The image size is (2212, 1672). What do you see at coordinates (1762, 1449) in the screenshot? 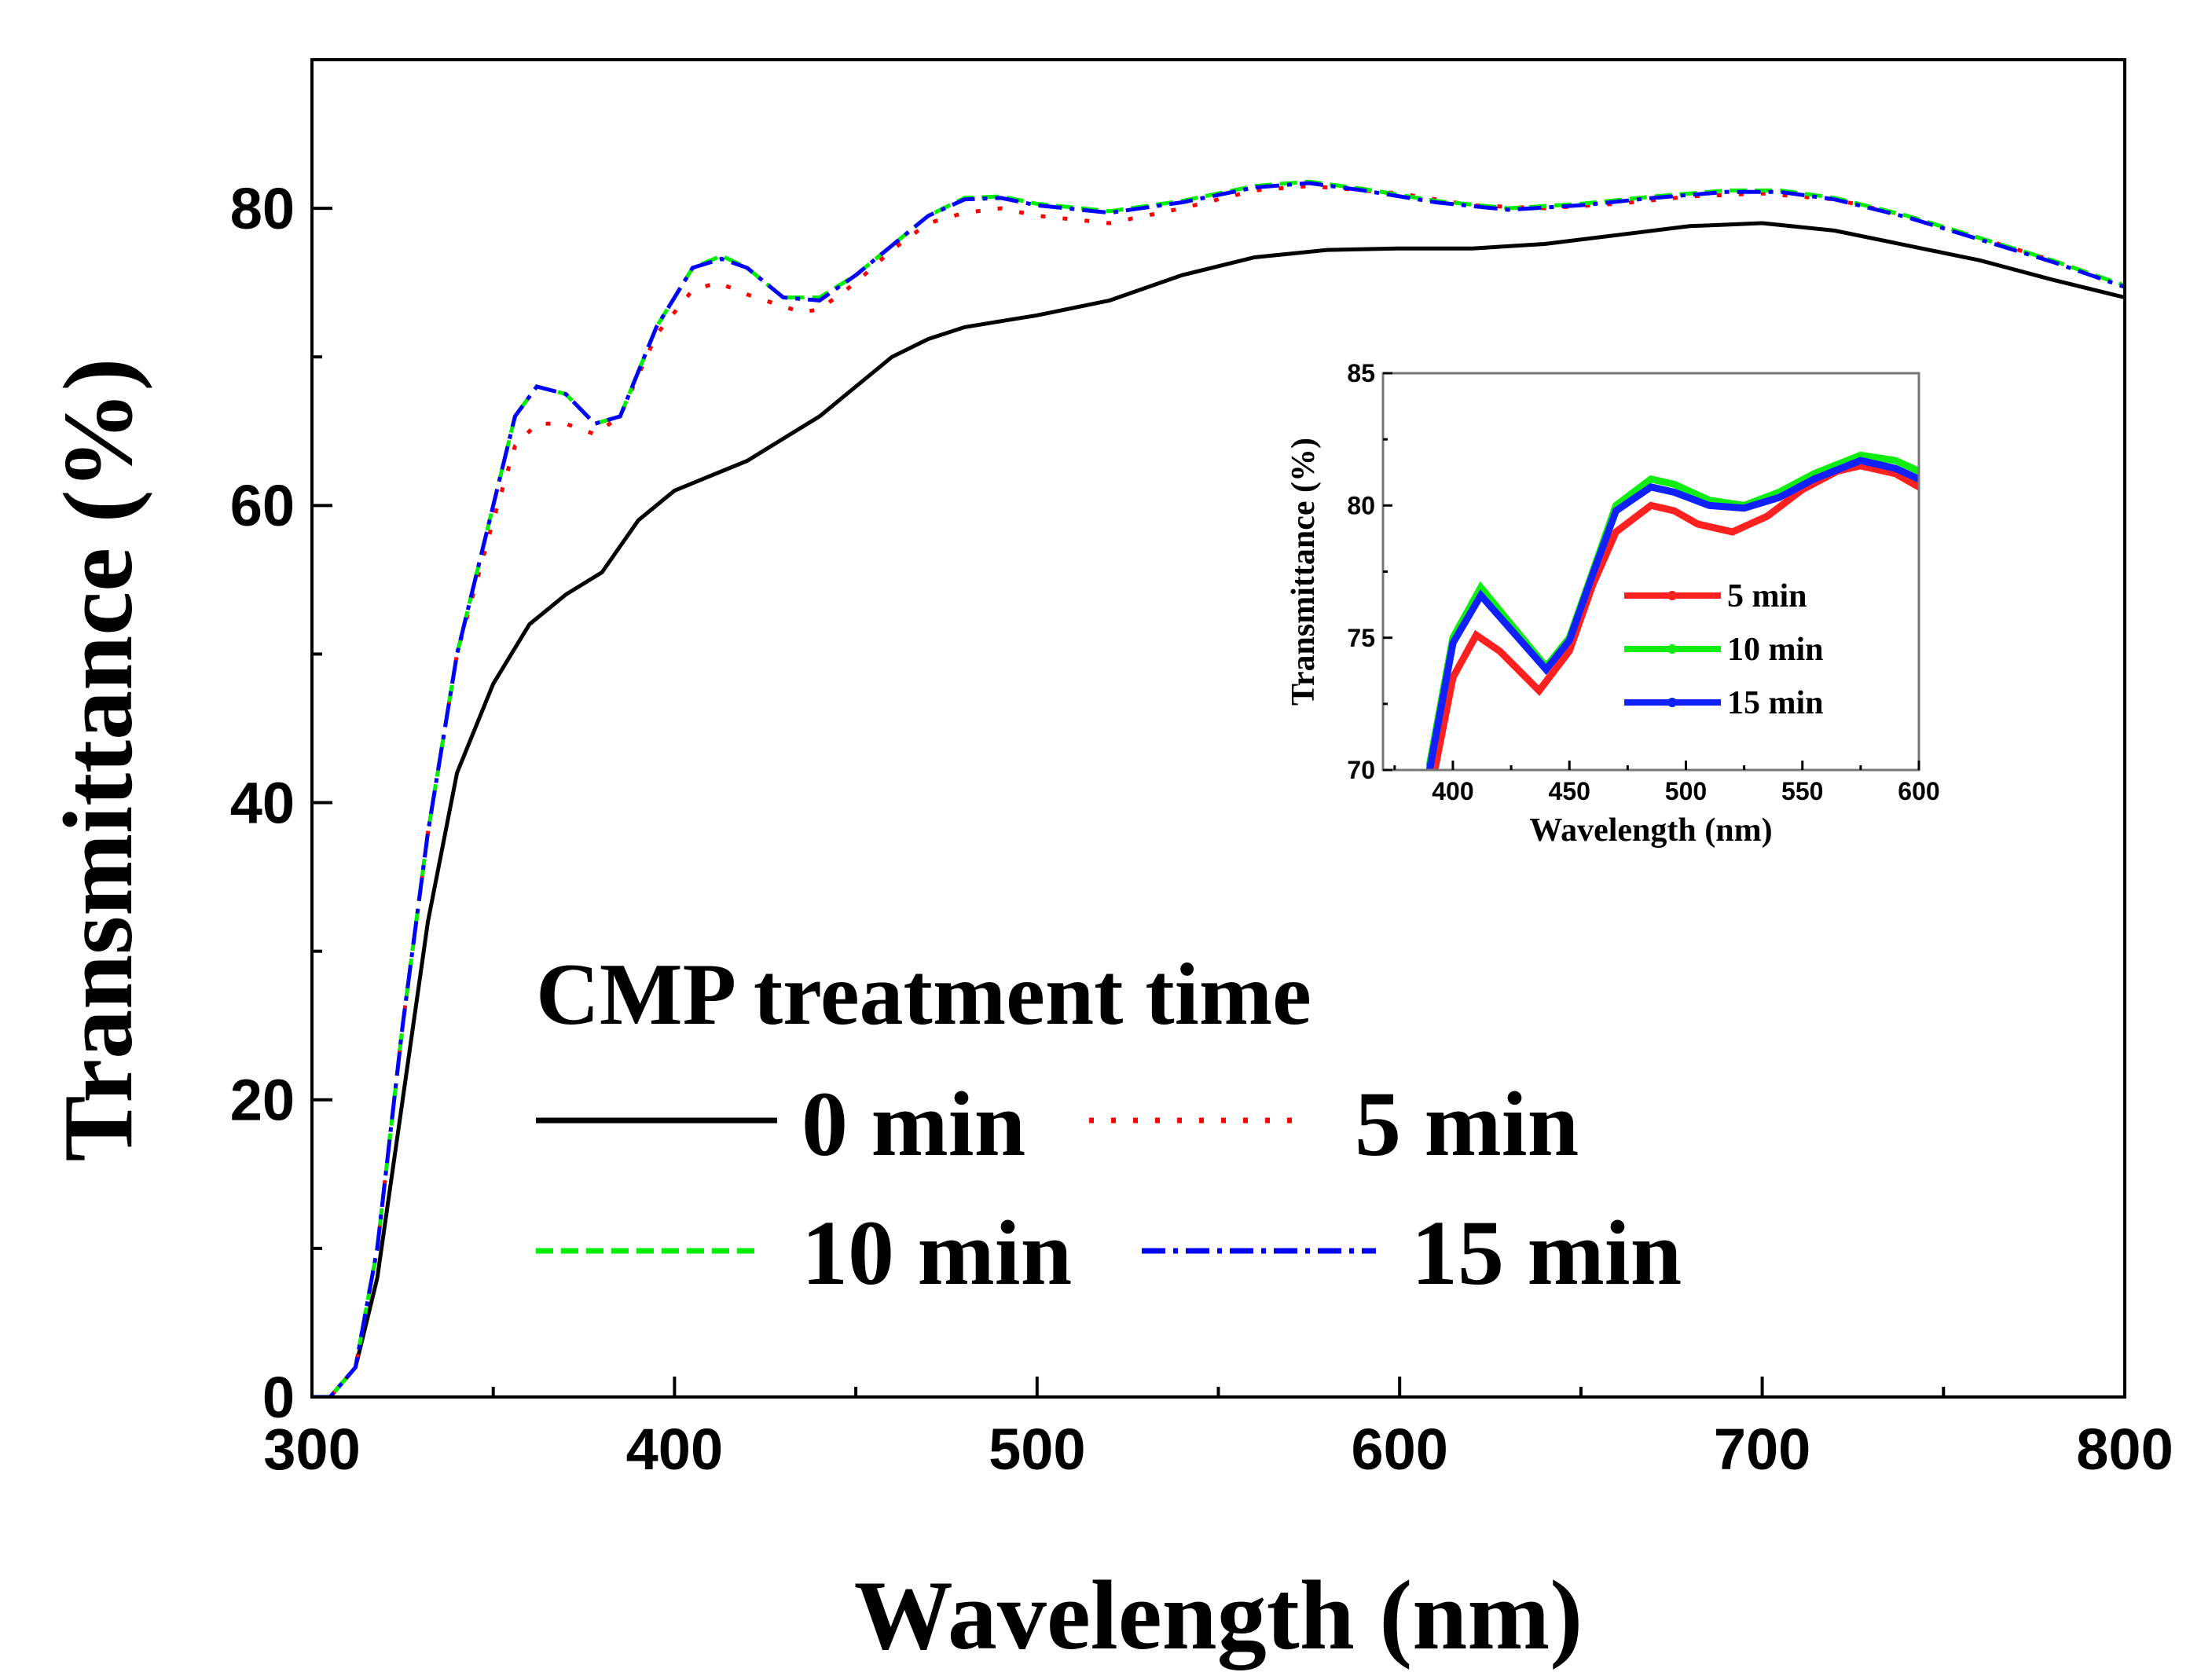
I see `main-x-tick-label: 700` at bounding box center [1762, 1449].